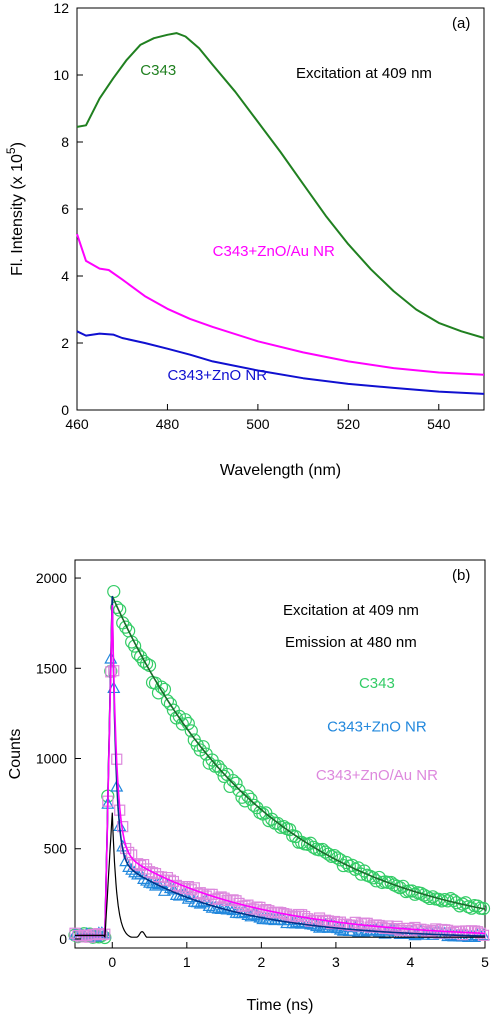 The image size is (491, 1024). Describe the element at coordinates (377, 683) in the screenshot. I see `series-label: C343` at that location.